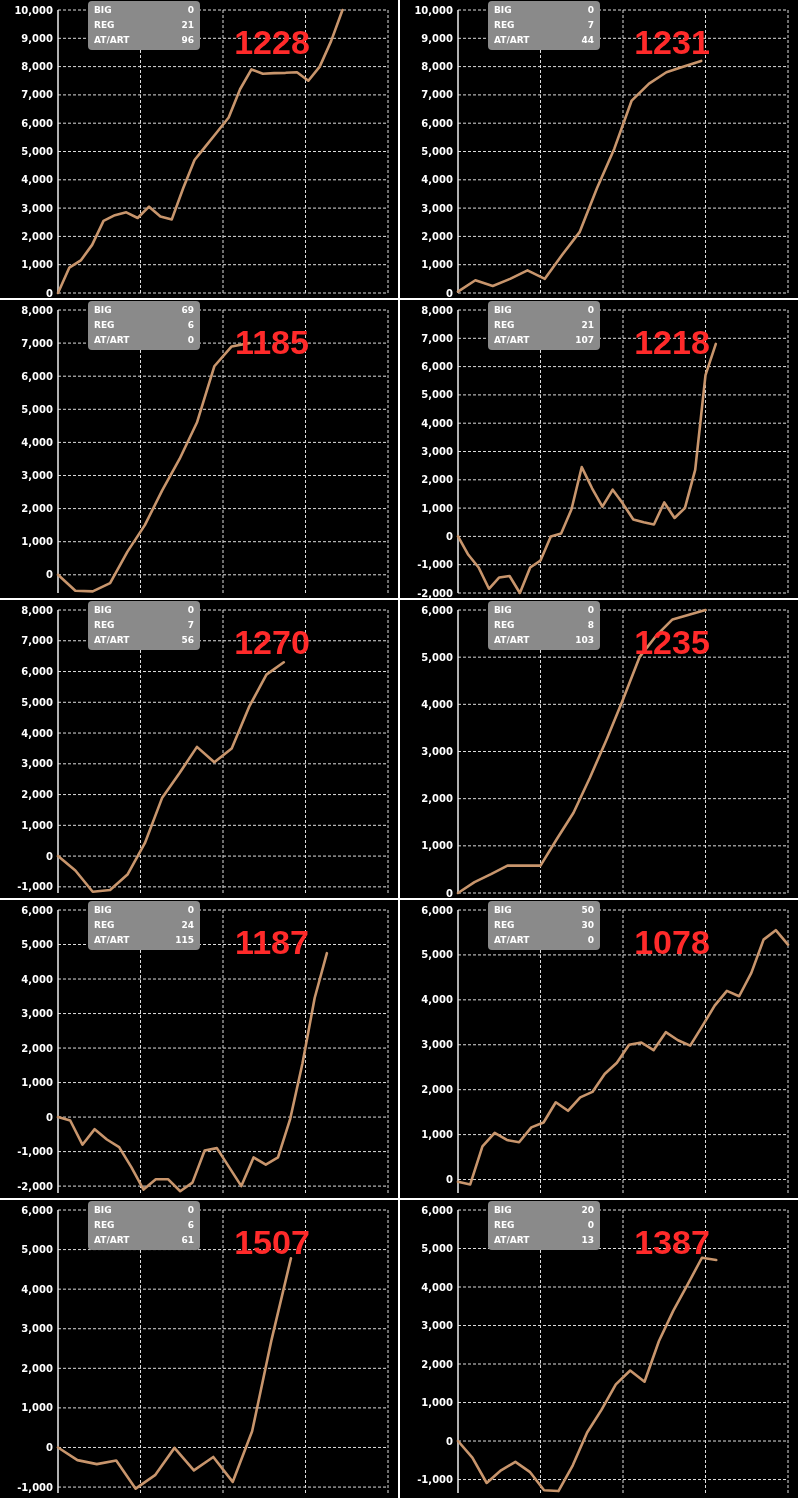 This screenshot has width=800, height=1500. What do you see at coordinates (187, 1240) in the screenshot?
I see `annotation: 61` at bounding box center [187, 1240].